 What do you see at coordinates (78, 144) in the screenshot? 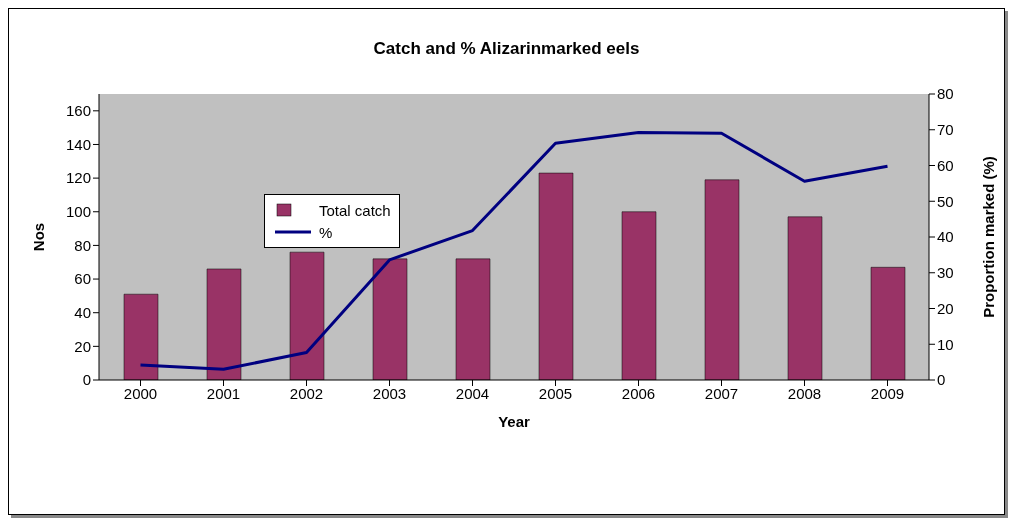
I see `y-tick-label: 140` at bounding box center [78, 144].